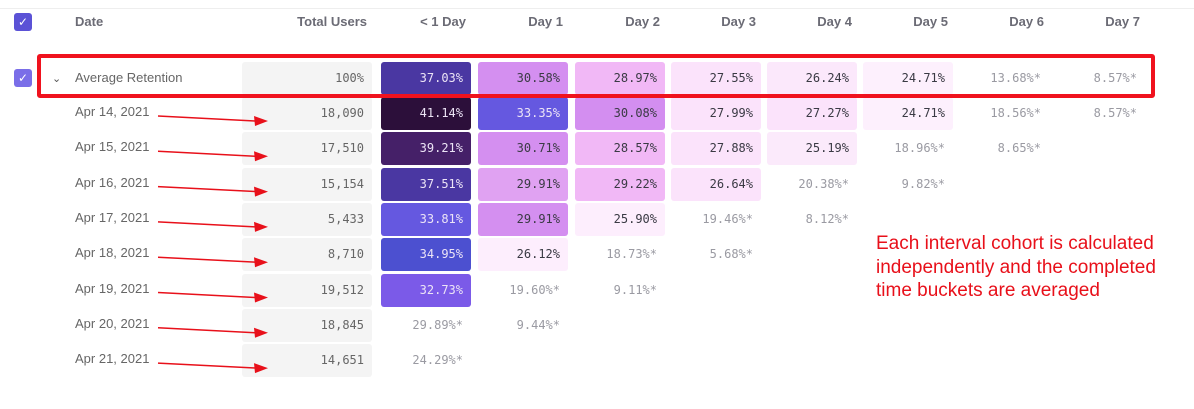 The width and height of the screenshot is (1194, 409). I want to click on retention-cell: 9.44%*, so click(538, 324).